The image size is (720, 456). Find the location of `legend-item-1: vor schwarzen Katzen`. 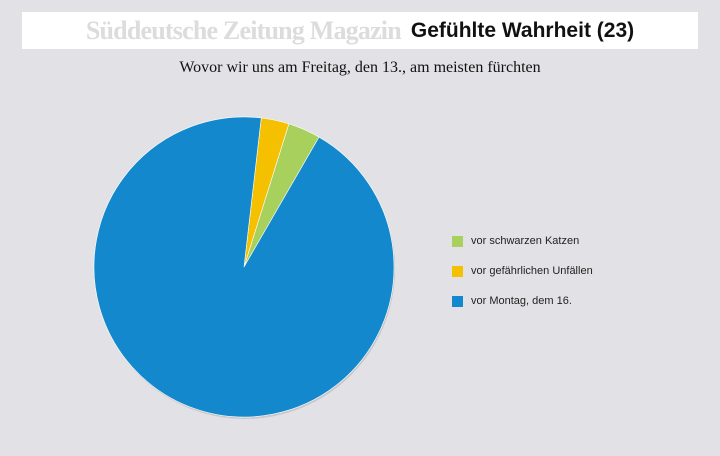

legend-item-1: vor schwarzen Katzen is located at coordinates (522, 241).